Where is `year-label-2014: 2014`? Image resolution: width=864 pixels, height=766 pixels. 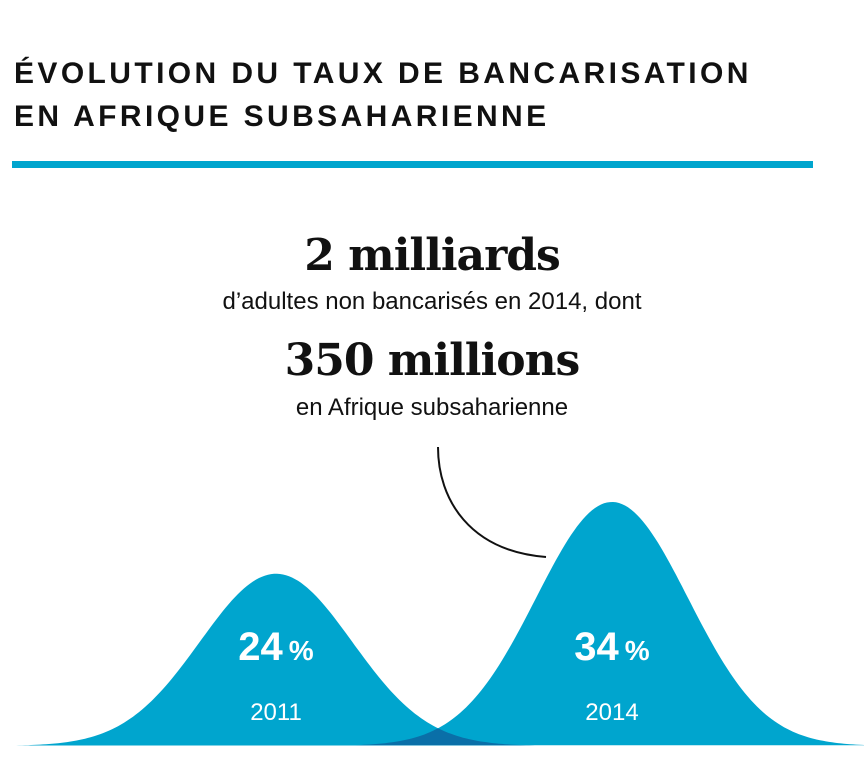 year-label-2014: 2014 is located at coordinates (611, 712).